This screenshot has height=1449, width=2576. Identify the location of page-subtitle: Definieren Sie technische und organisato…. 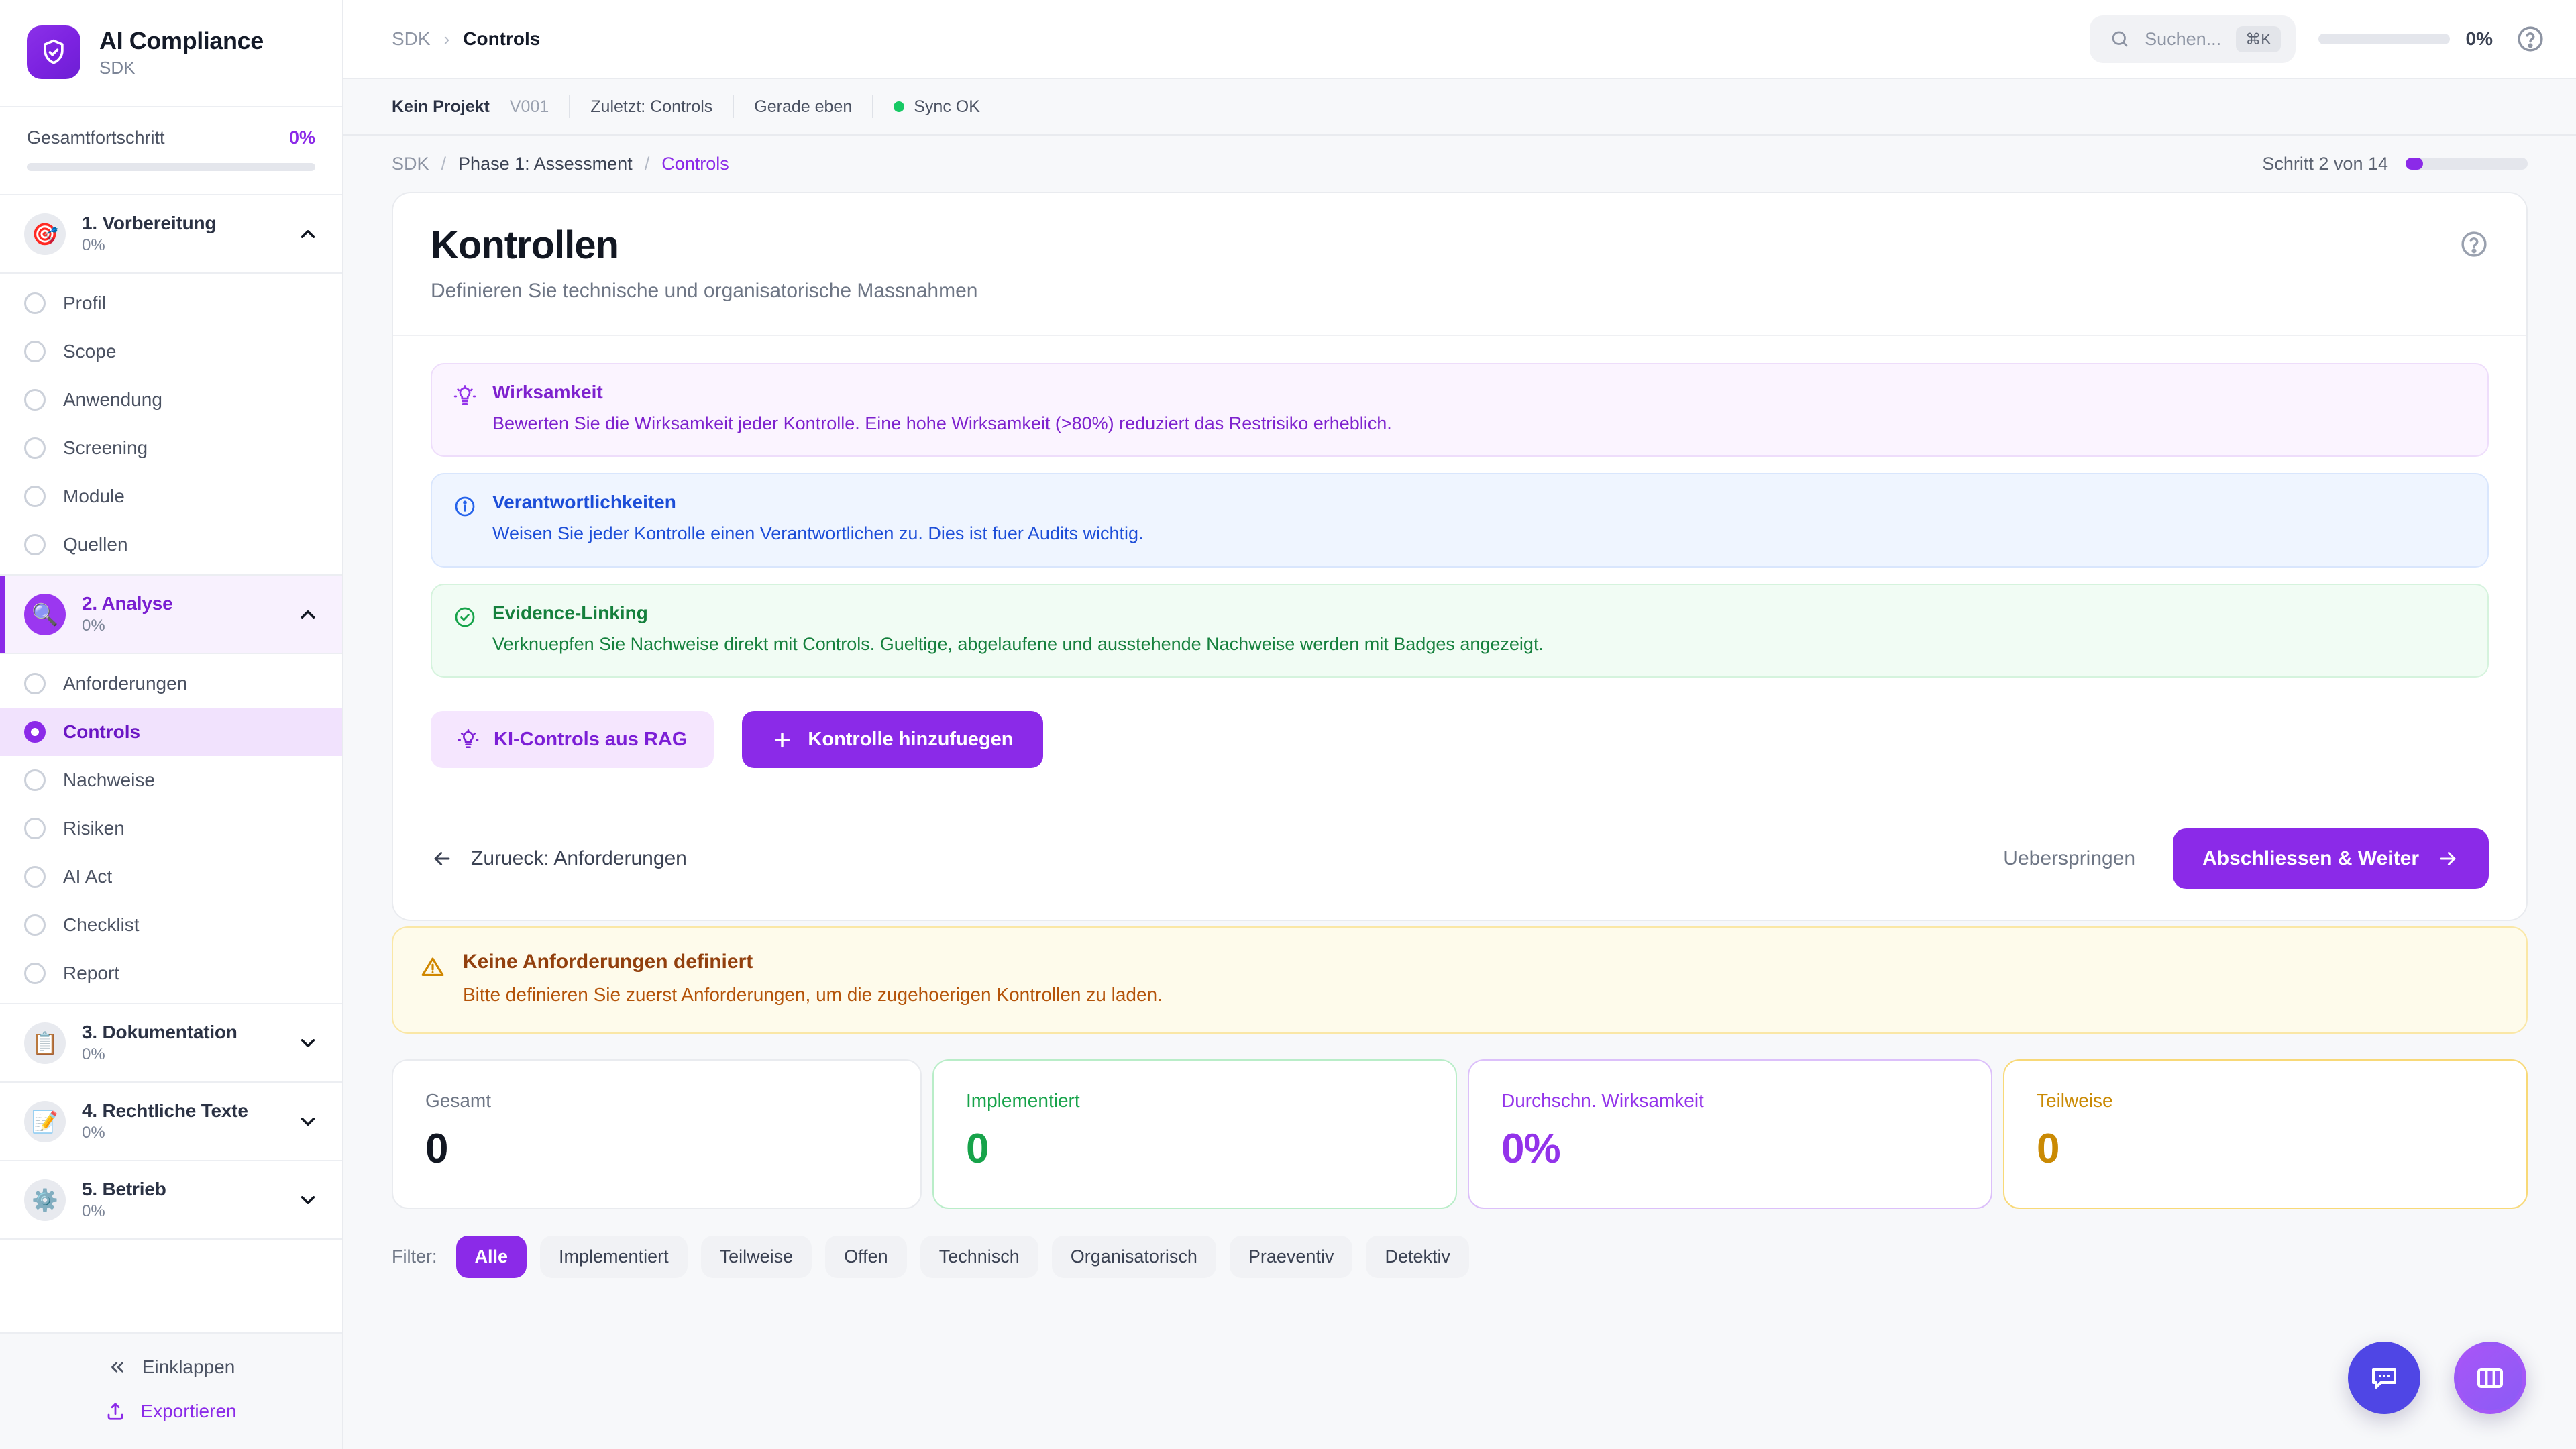
(704, 291).